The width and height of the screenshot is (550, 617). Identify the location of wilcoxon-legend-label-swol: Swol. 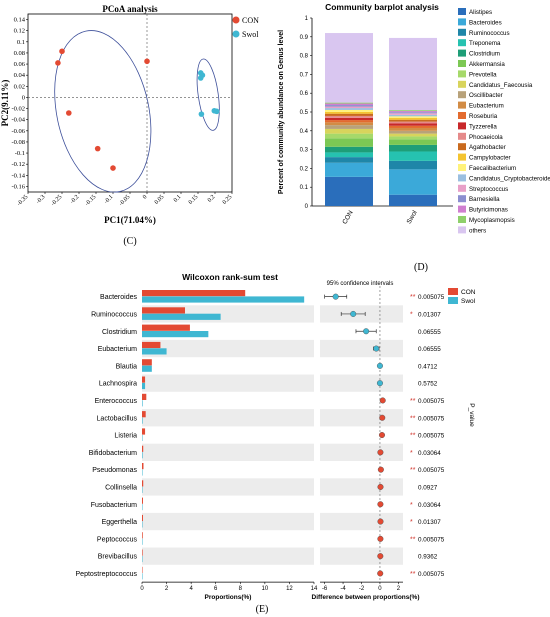
(468, 301).